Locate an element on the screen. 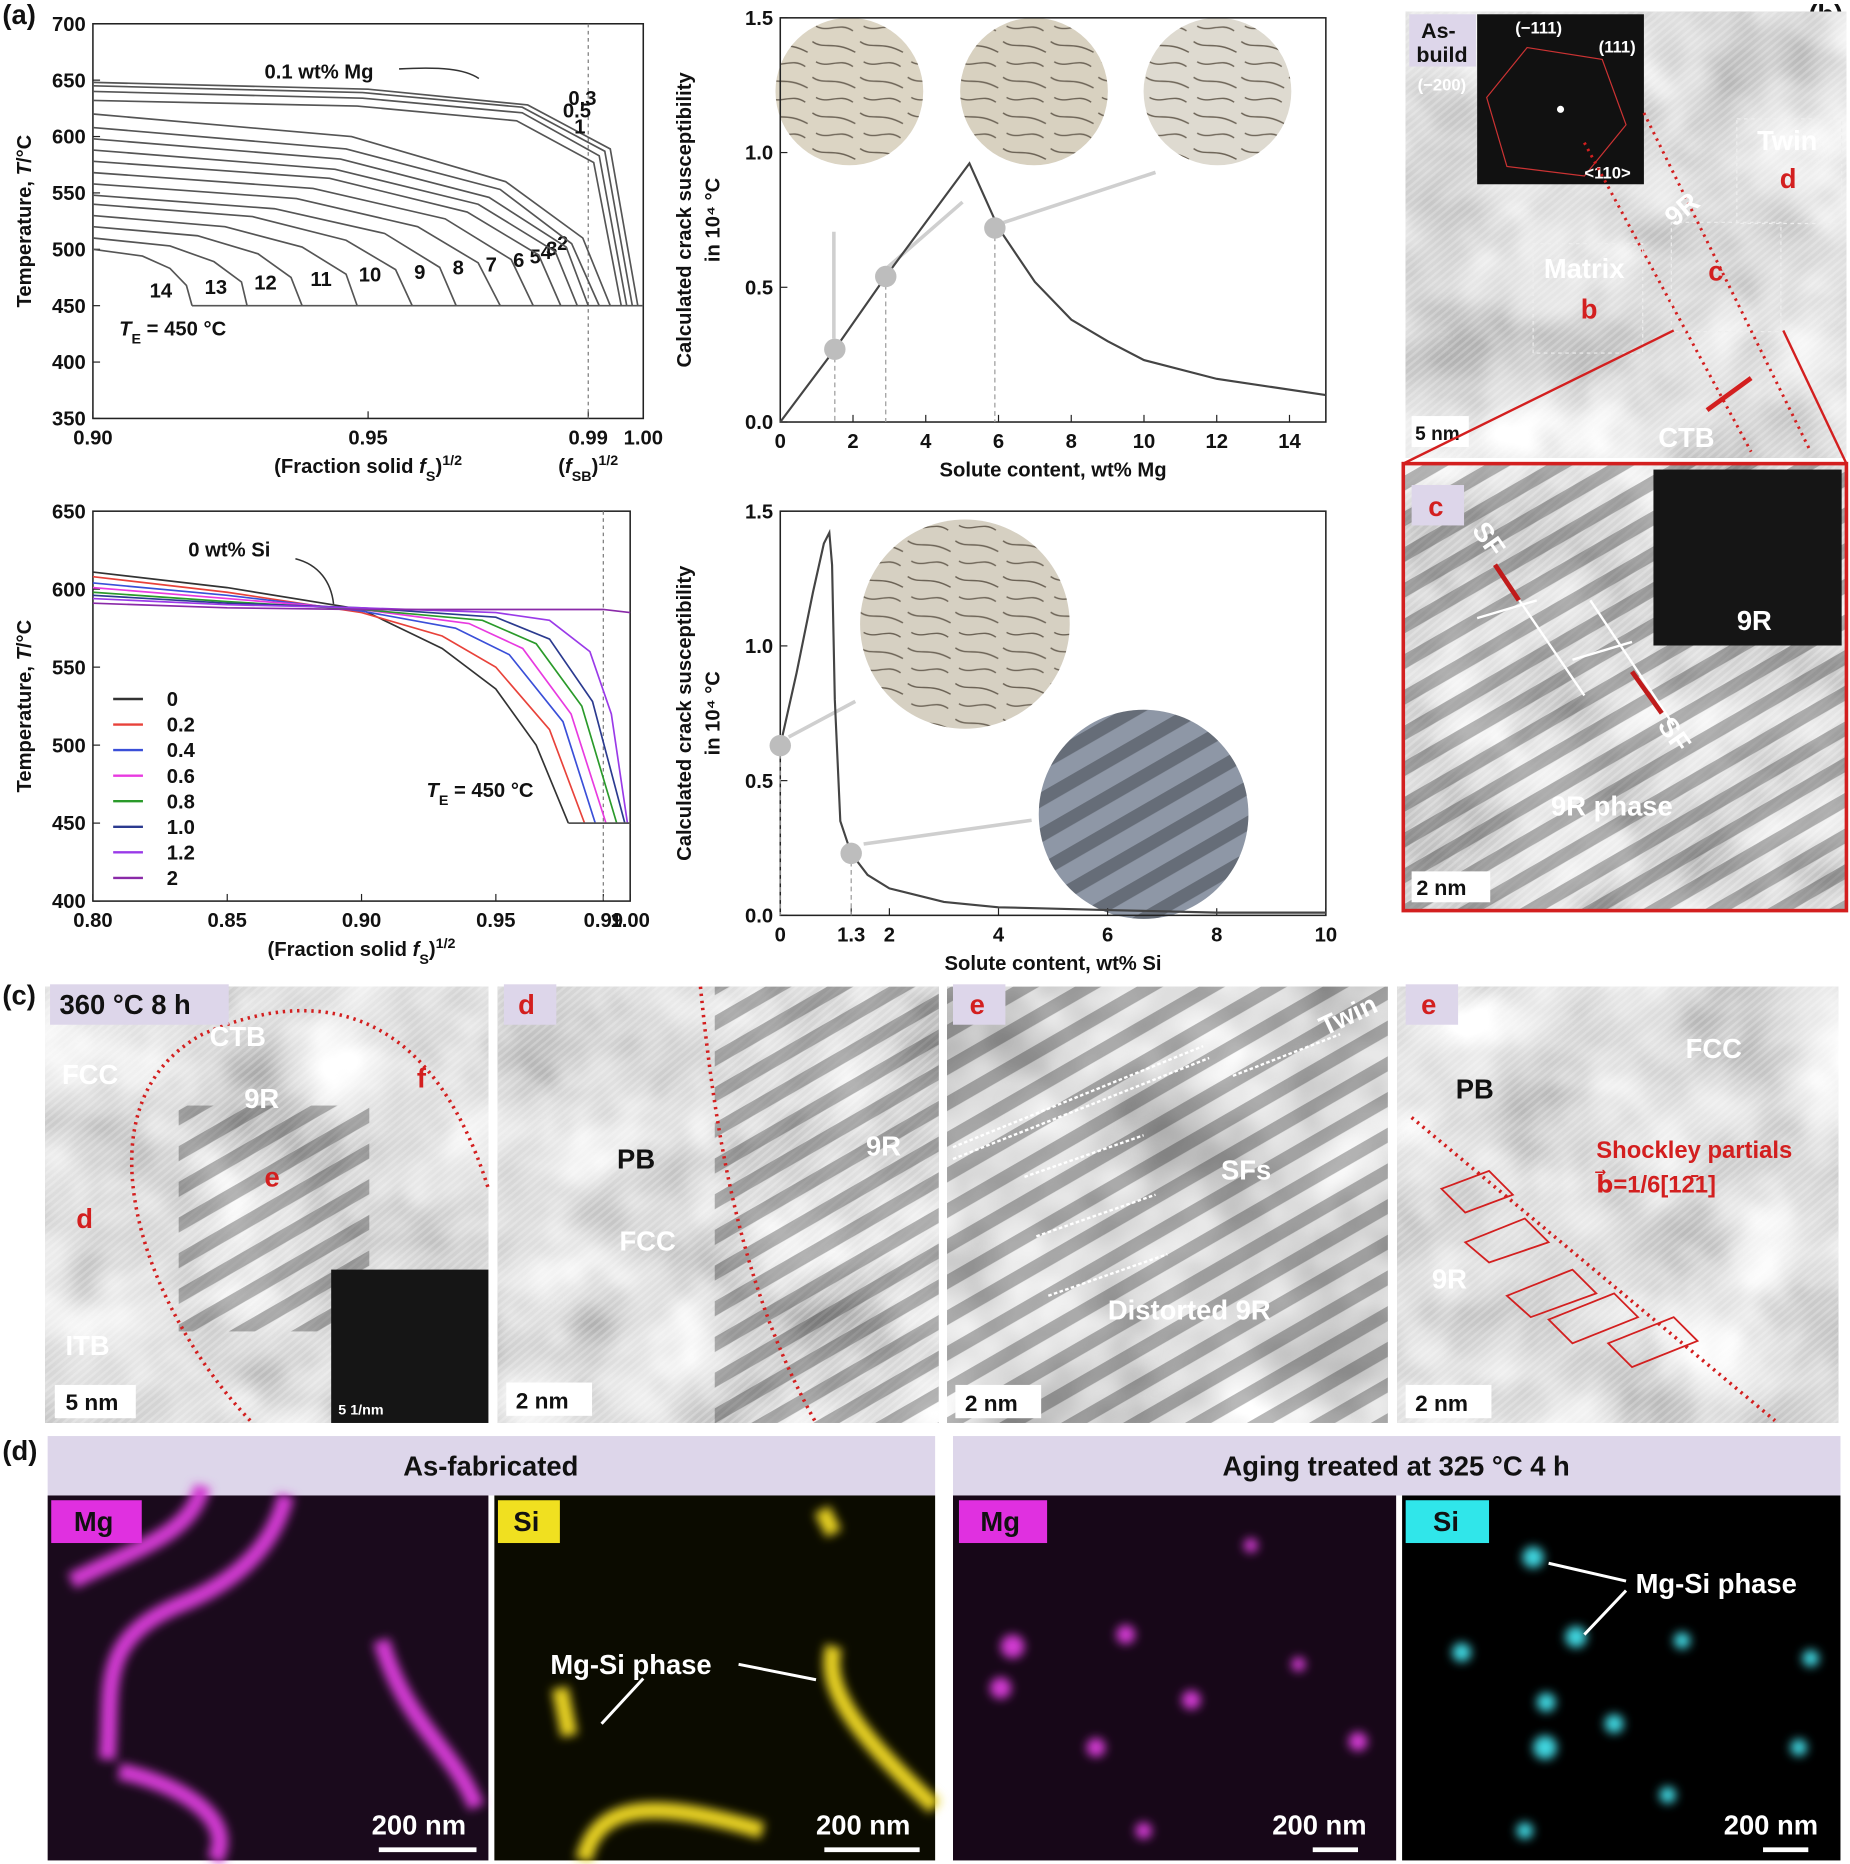 Image resolution: width=1850 pixels, height=1864 pixels. eutectic-label-part: T is located at coordinates (433, 791).